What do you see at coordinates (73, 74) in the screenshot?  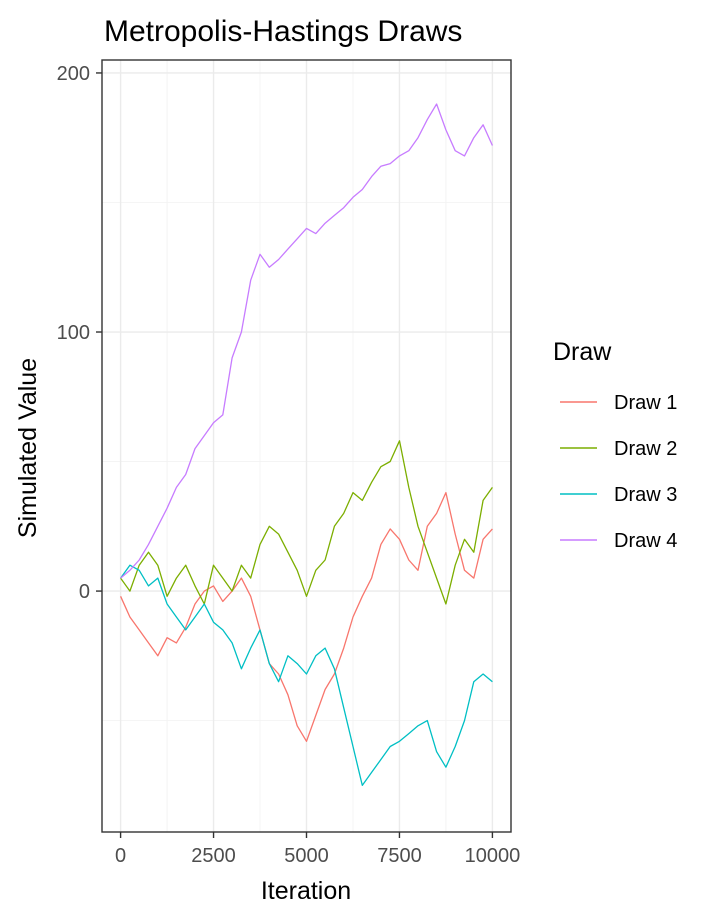 I see `y-tick-label: 200` at bounding box center [73, 74].